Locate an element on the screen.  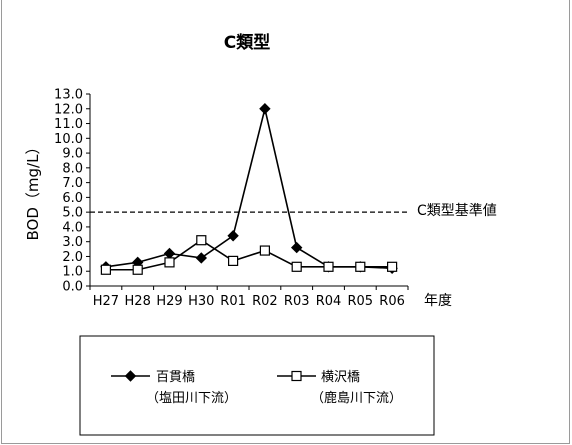
x-tick-label: R02 is located at coordinates (265, 301).